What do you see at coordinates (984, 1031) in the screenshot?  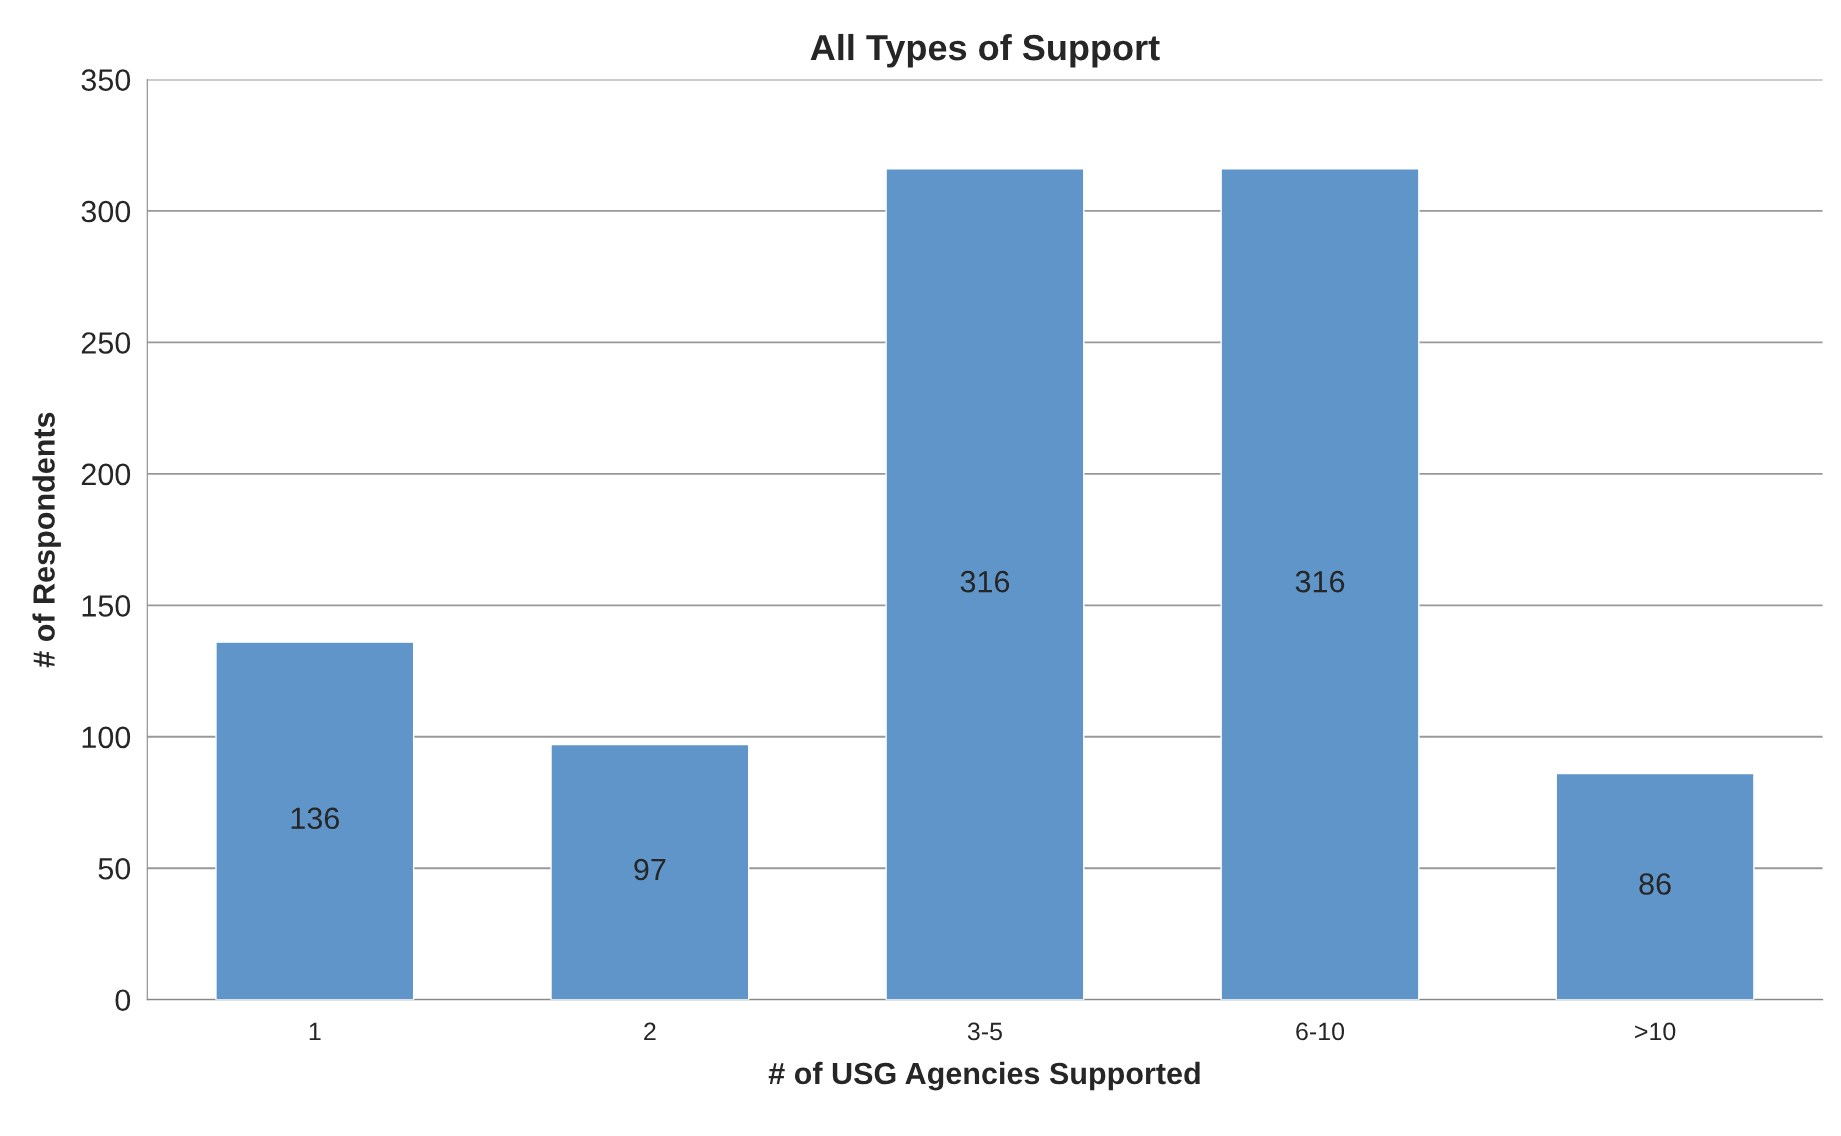 I see `x-tick-label: 3-5` at bounding box center [984, 1031].